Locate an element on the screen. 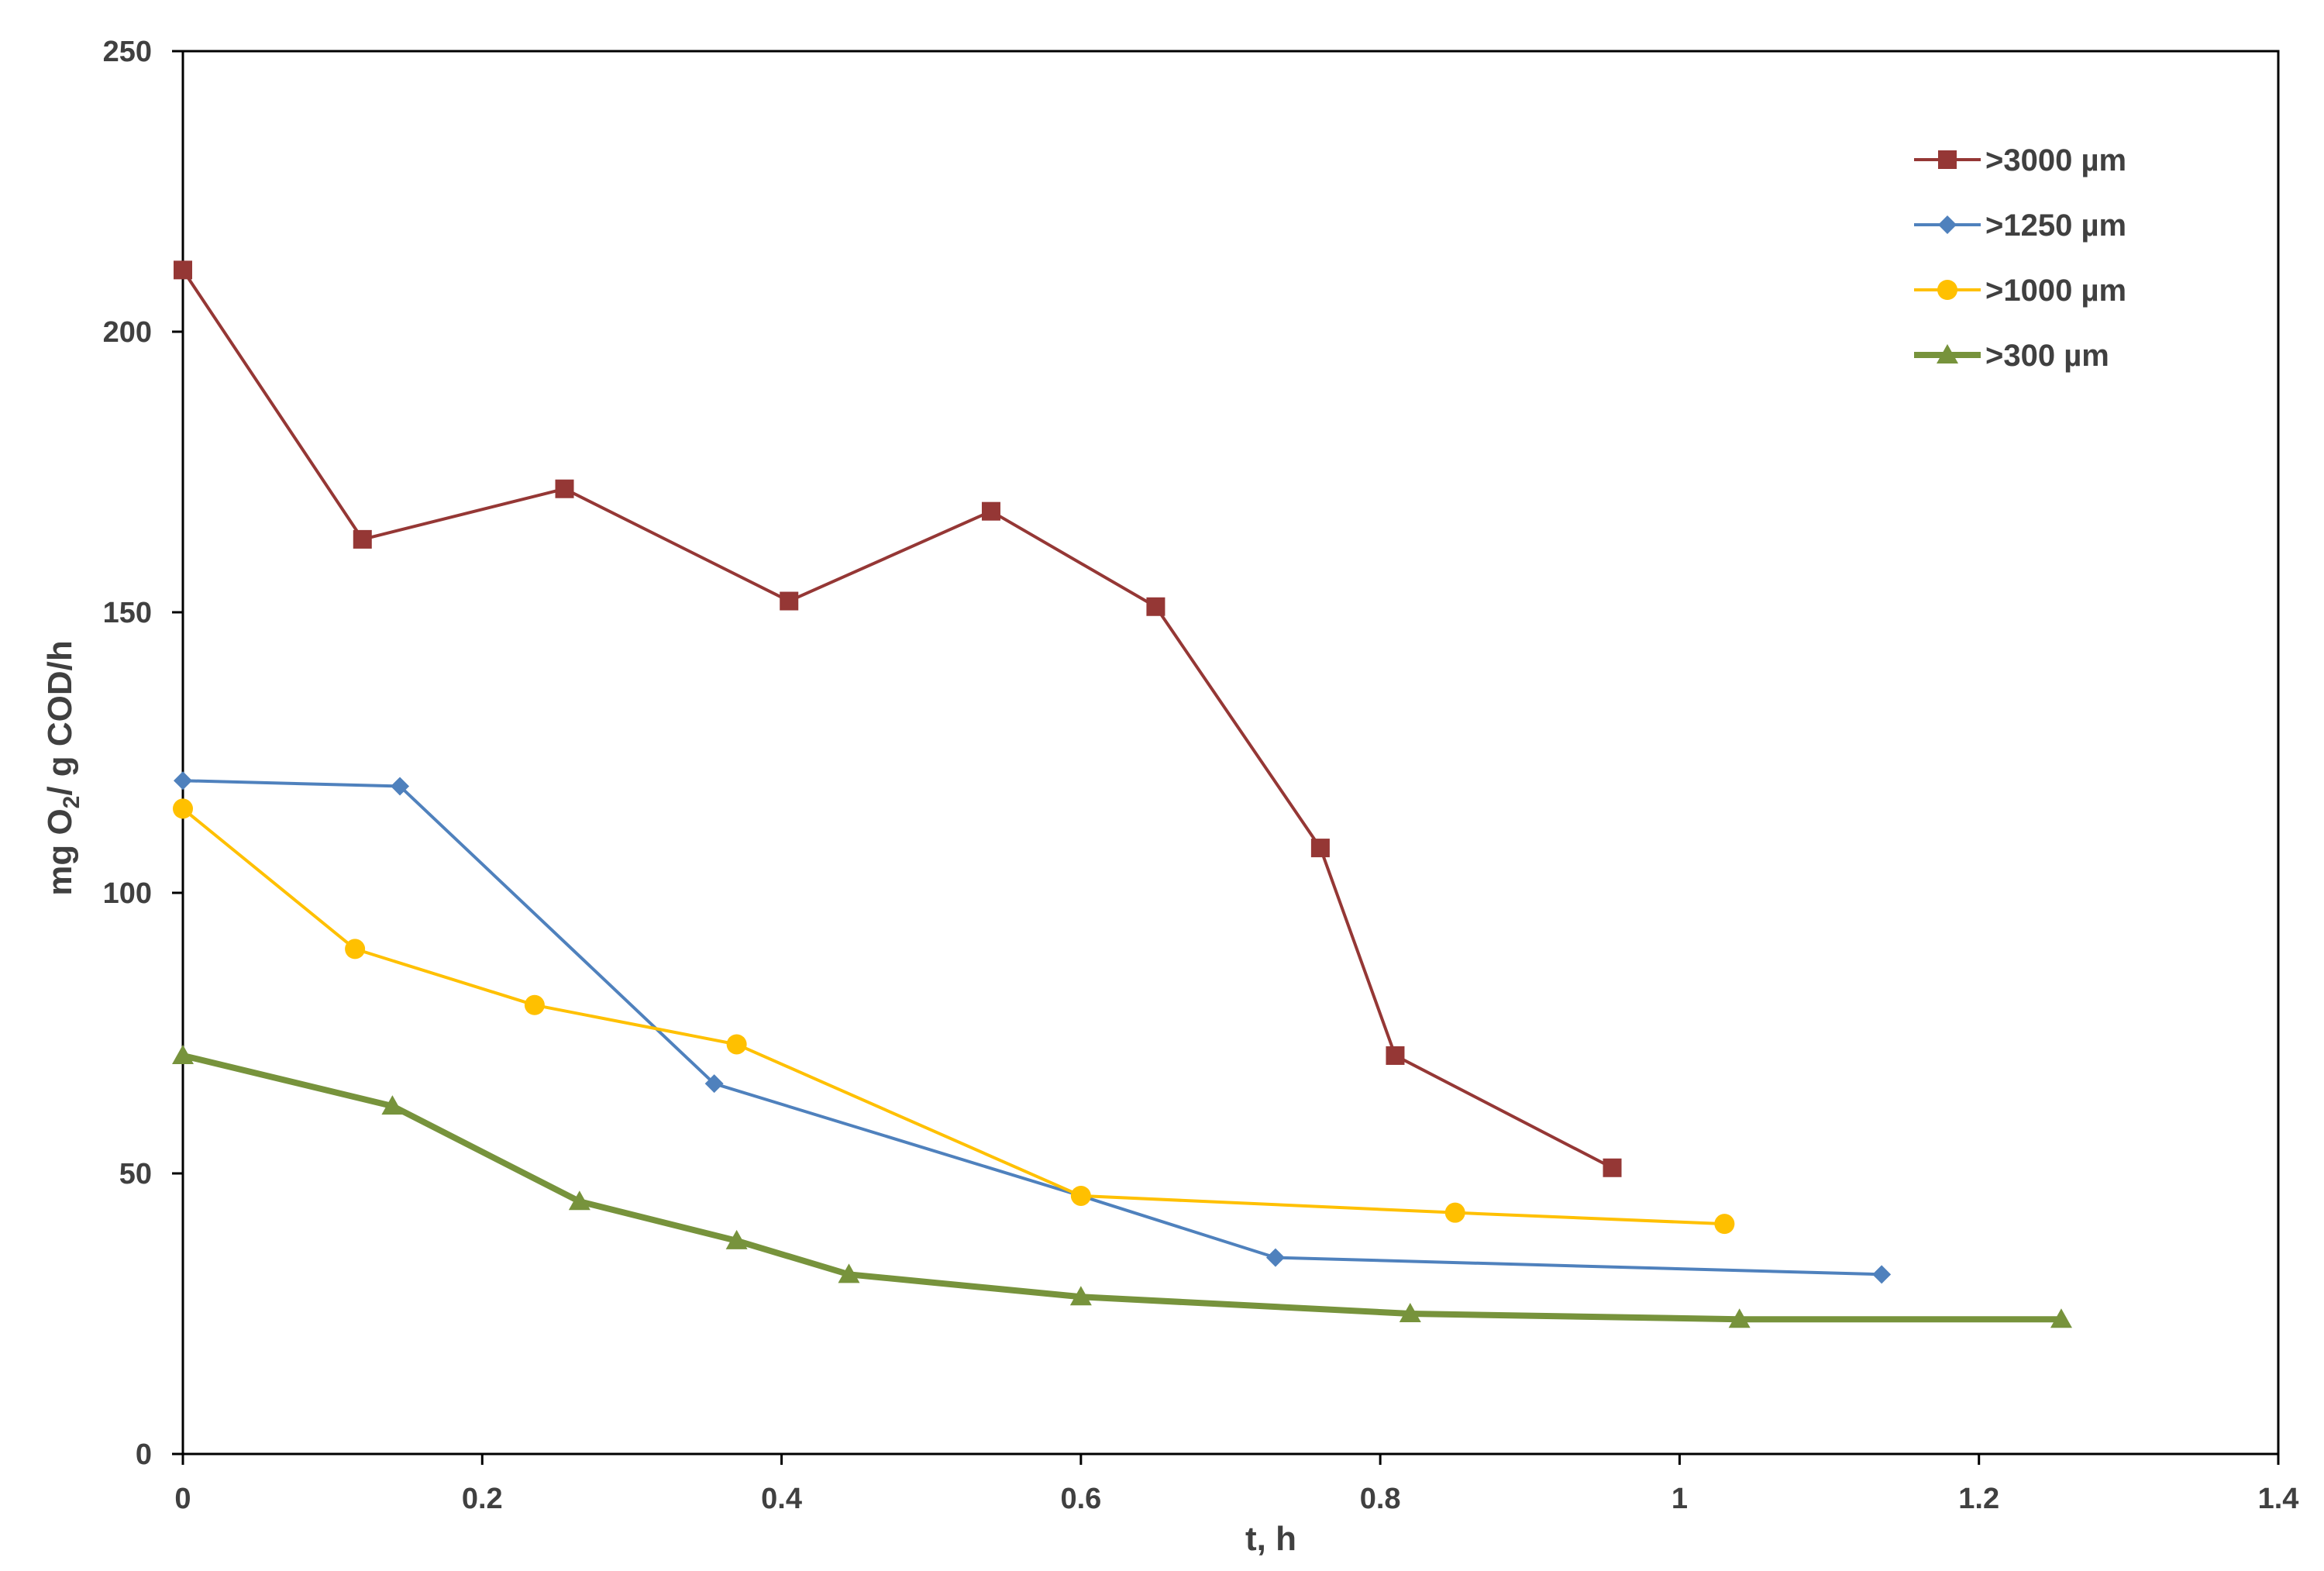  y-axis-title-suffix: / g COD/h is located at coordinates (60, 717).